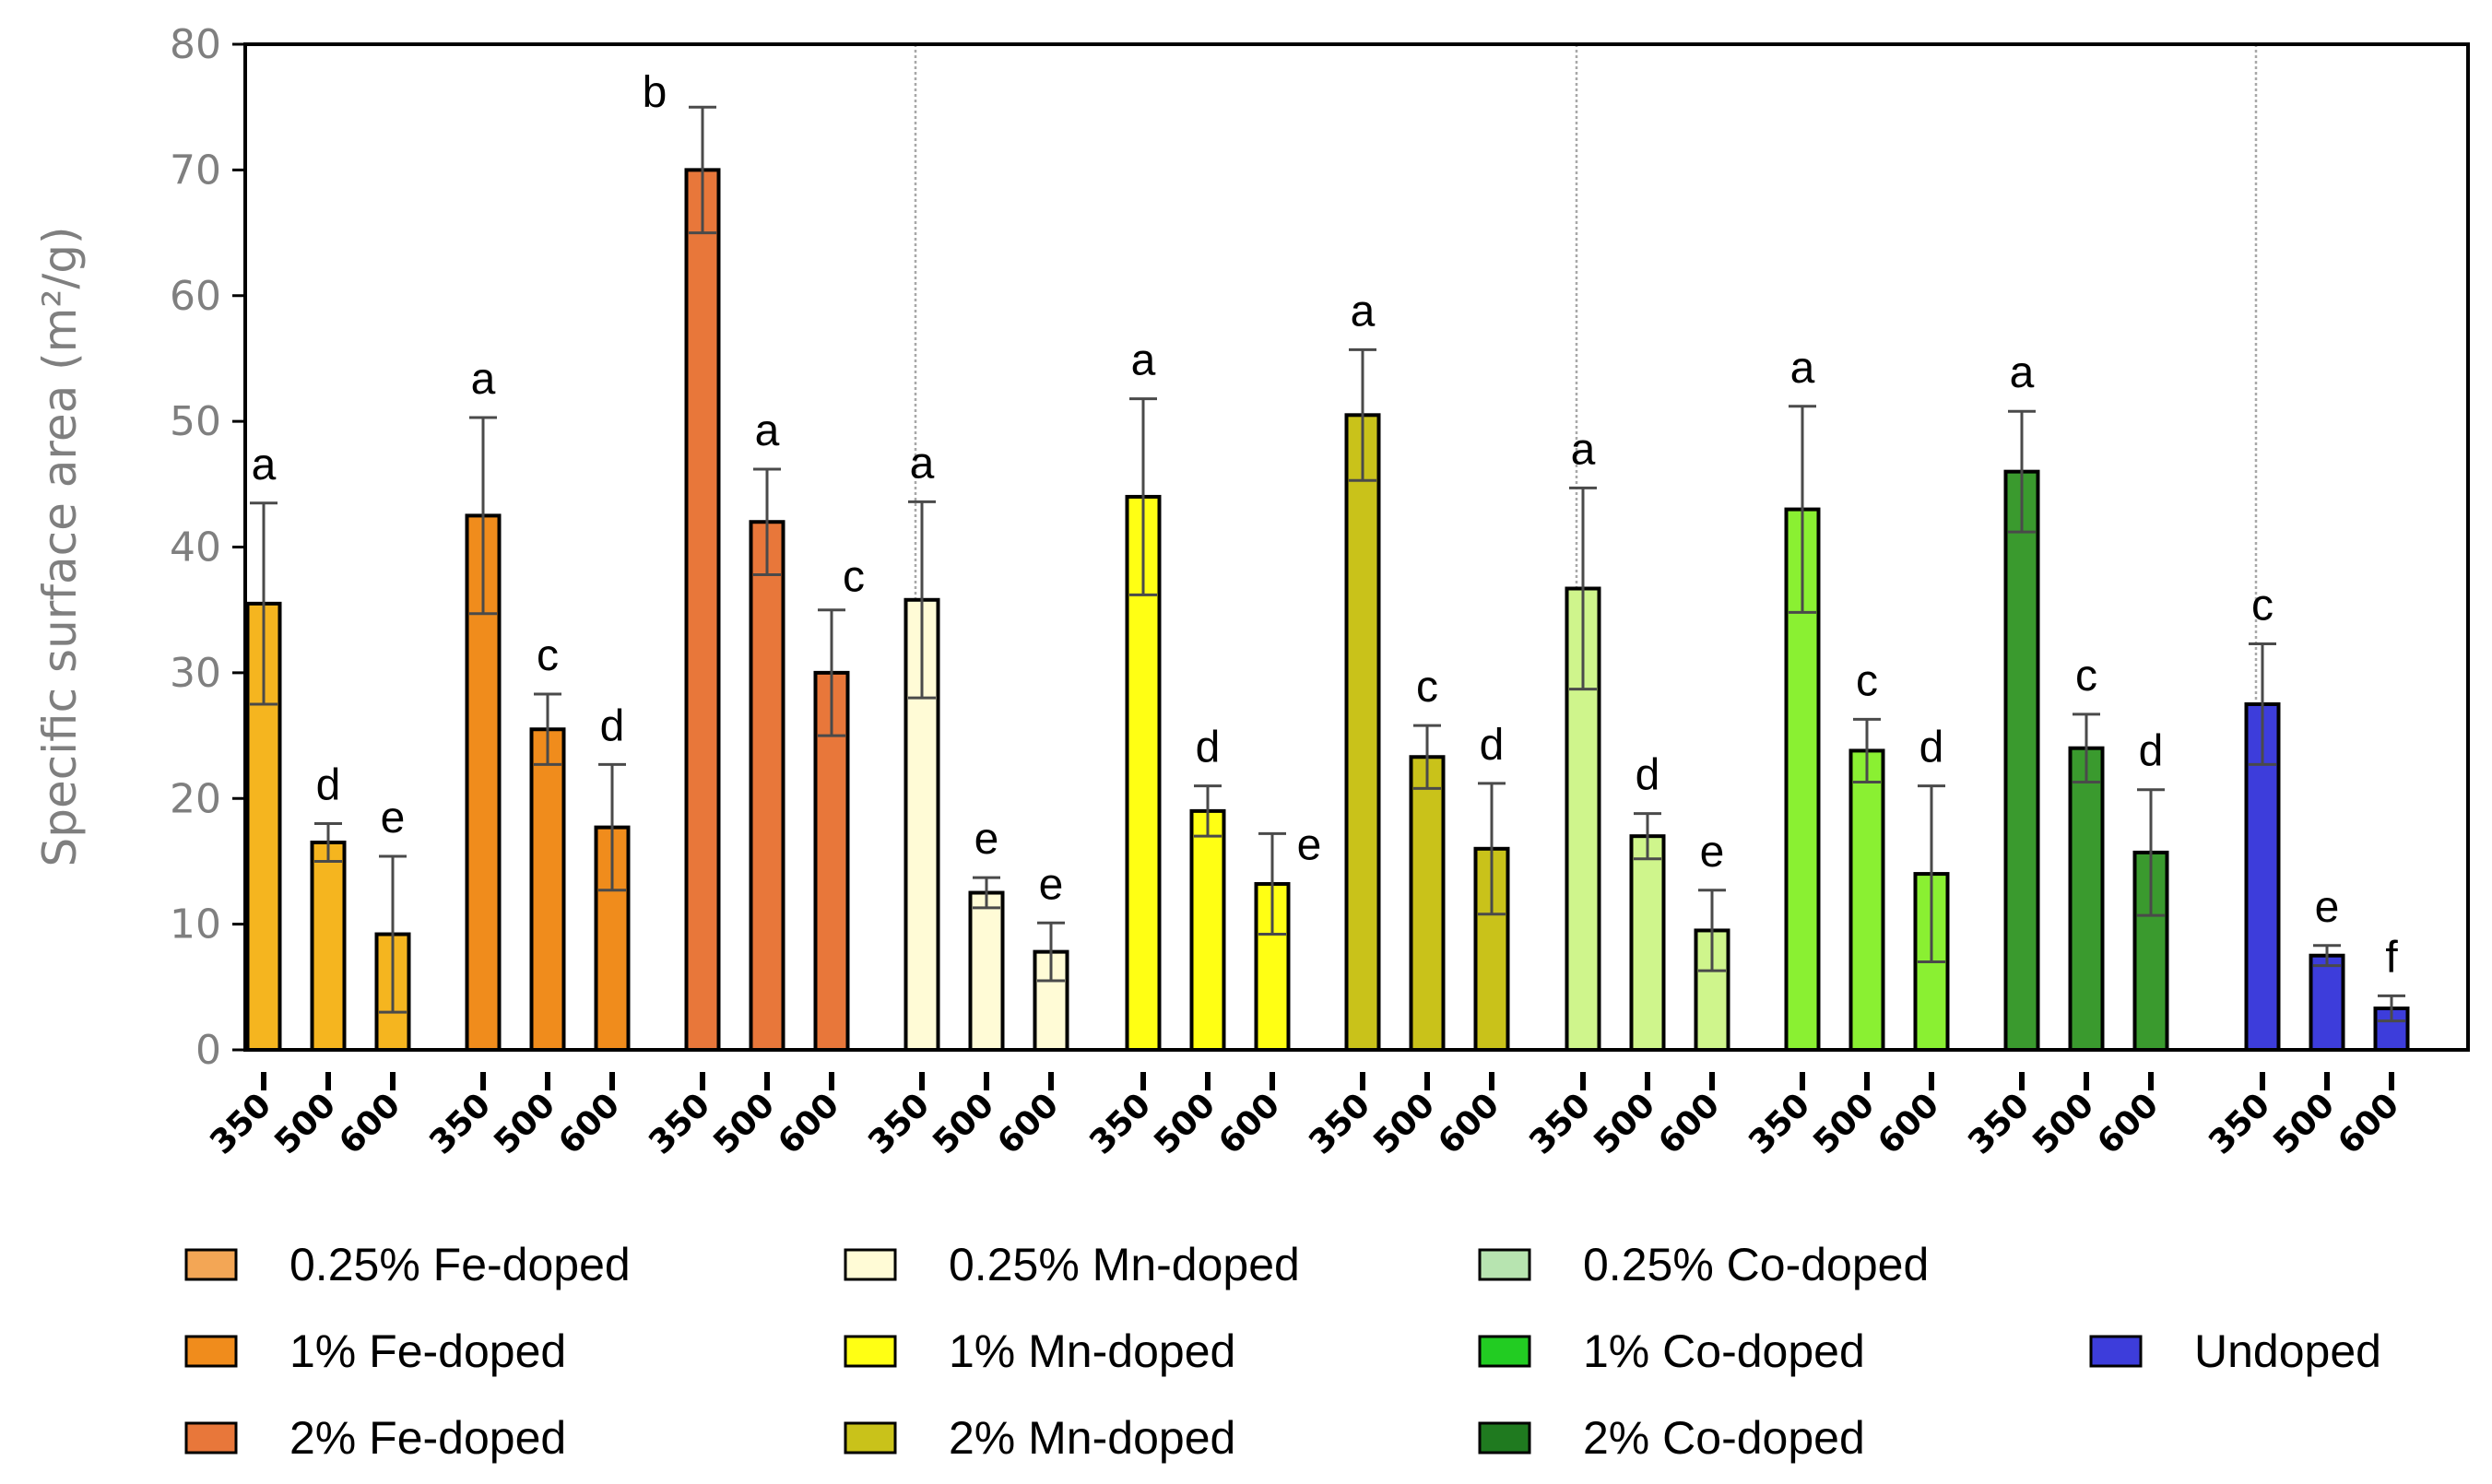 Image resolution: width=2492 pixels, height=1484 pixels. What do you see at coordinates (1184, 1123) in the screenshot?
I see `x-tick-label-4-1: 500` at bounding box center [1184, 1123].